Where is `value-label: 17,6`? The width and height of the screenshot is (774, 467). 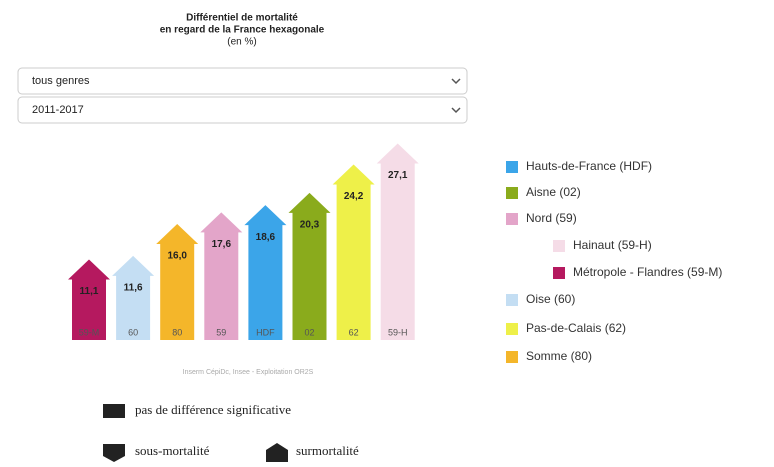 value-label: 17,6 is located at coordinates (222, 244).